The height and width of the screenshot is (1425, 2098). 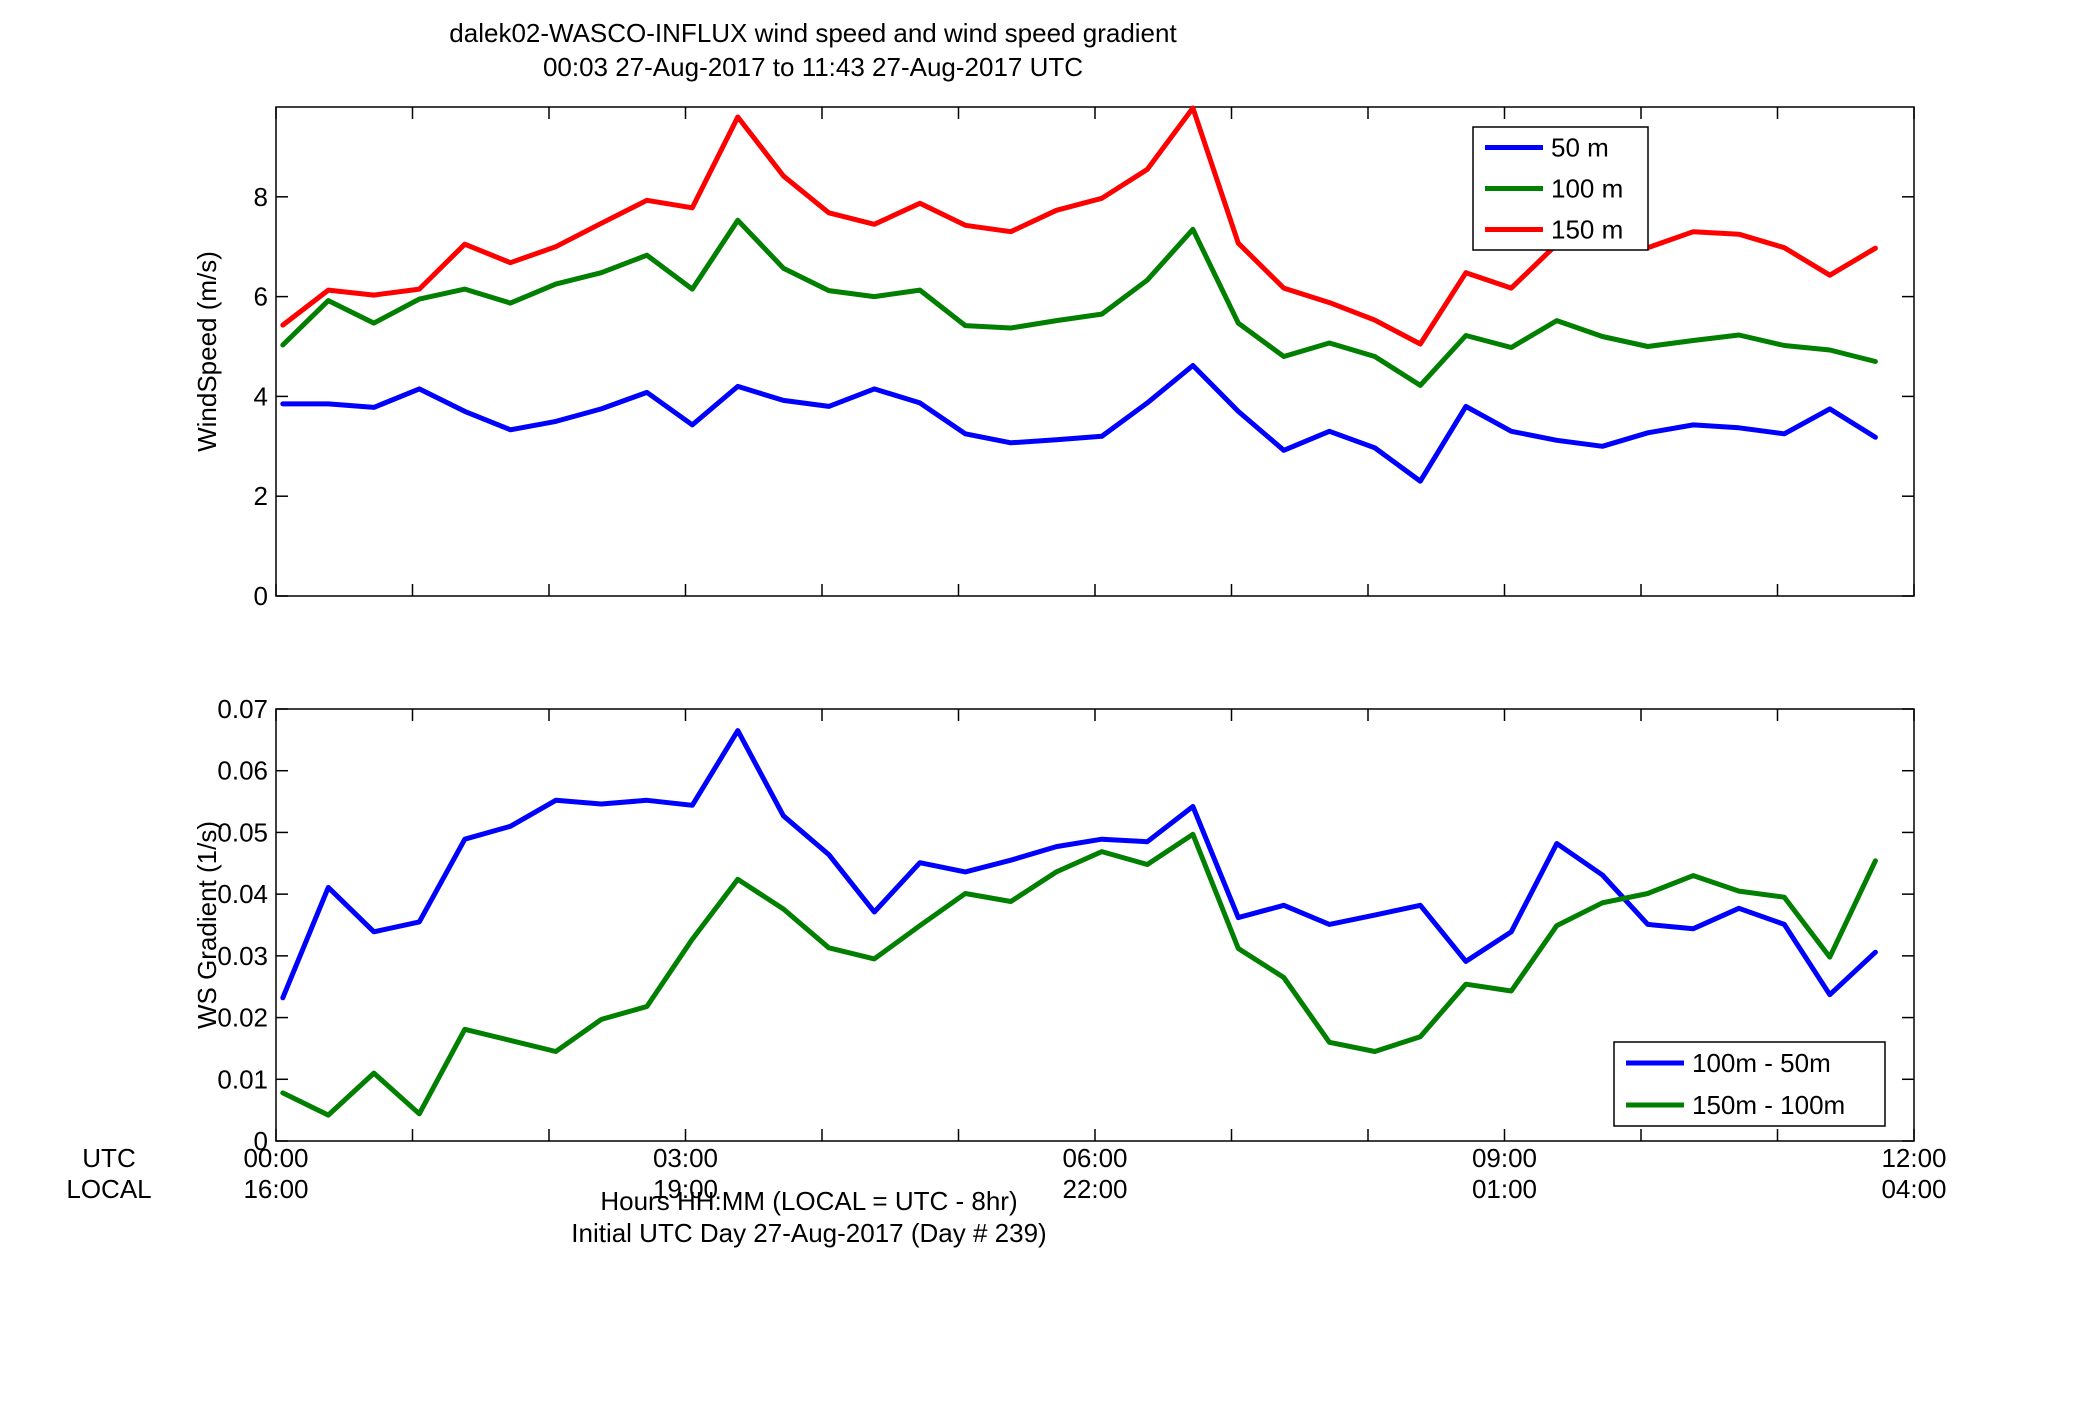 I want to click on y-tick-label: 0.06, so click(x=242, y=771).